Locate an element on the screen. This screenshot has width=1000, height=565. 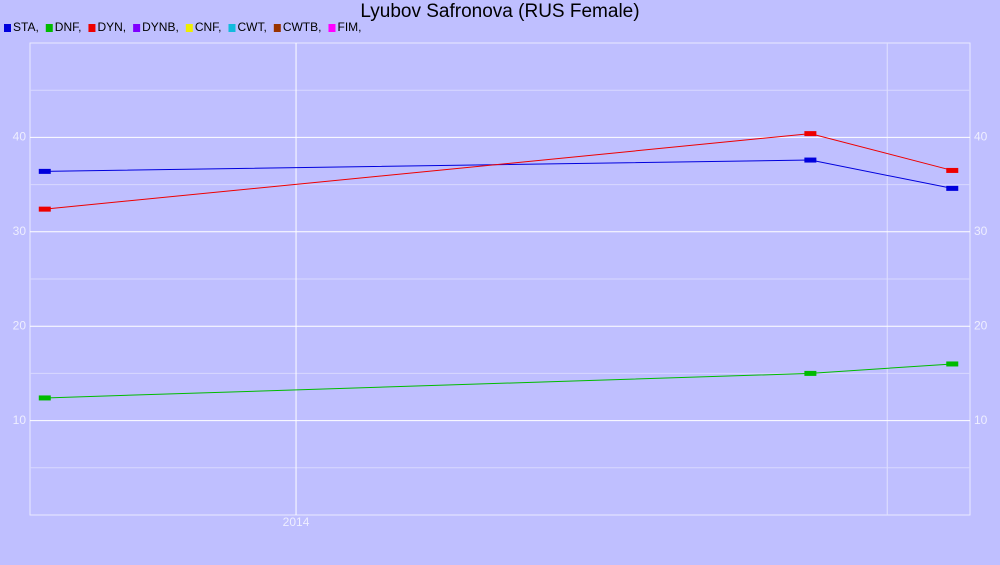
y-tick-label: 30 is located at coordinates (20, 231).